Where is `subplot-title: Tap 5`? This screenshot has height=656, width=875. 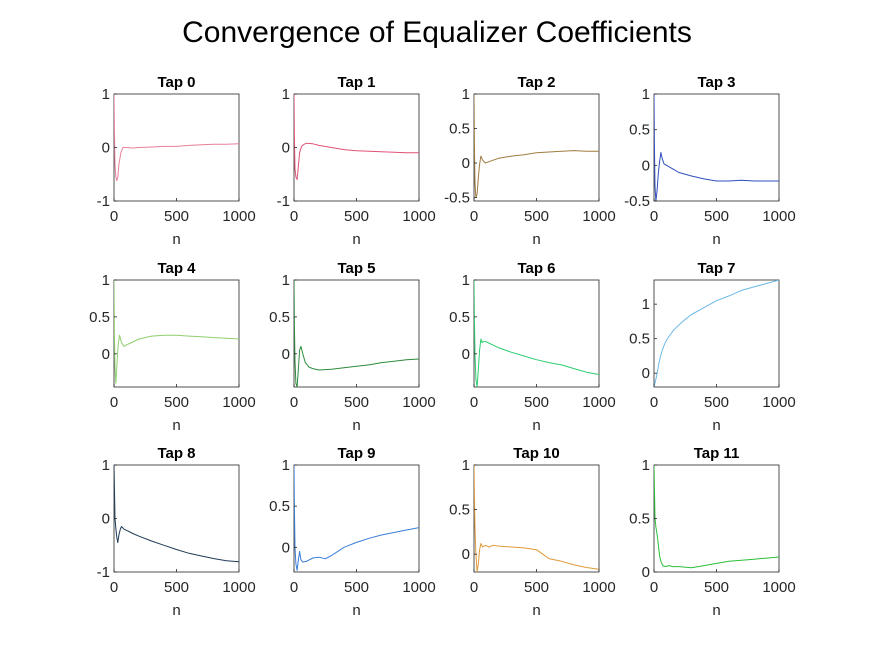 subplot-title: Tap 5 is located at coordinates (356, 268).